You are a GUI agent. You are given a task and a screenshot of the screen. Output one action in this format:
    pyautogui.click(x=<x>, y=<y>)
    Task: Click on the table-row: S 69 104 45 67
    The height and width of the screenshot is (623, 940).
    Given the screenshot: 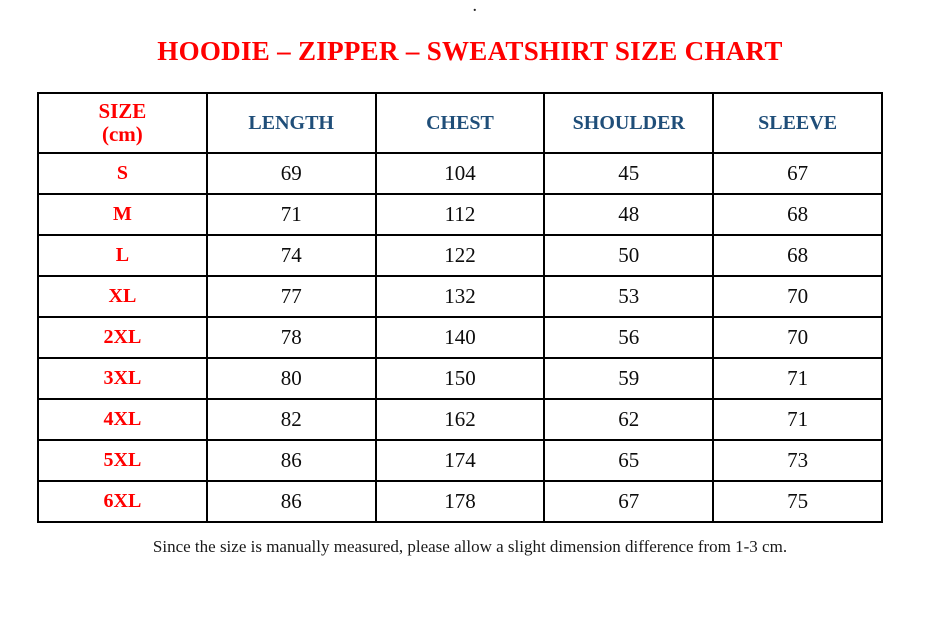 What is the action you would take?
    pyautogui.click(x=460, y=173)
    